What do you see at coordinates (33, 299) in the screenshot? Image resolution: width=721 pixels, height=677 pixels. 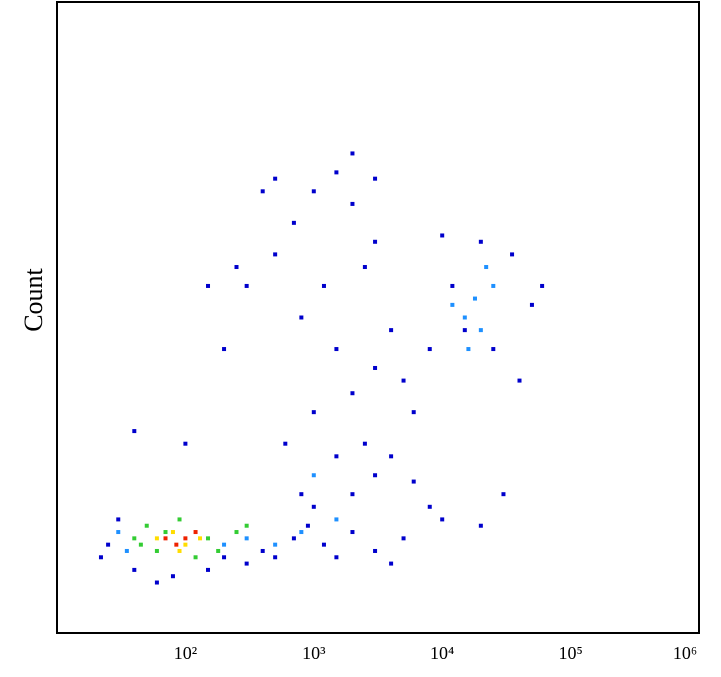 I see `y-axis-label: Count` at bounding box center [33, 299].